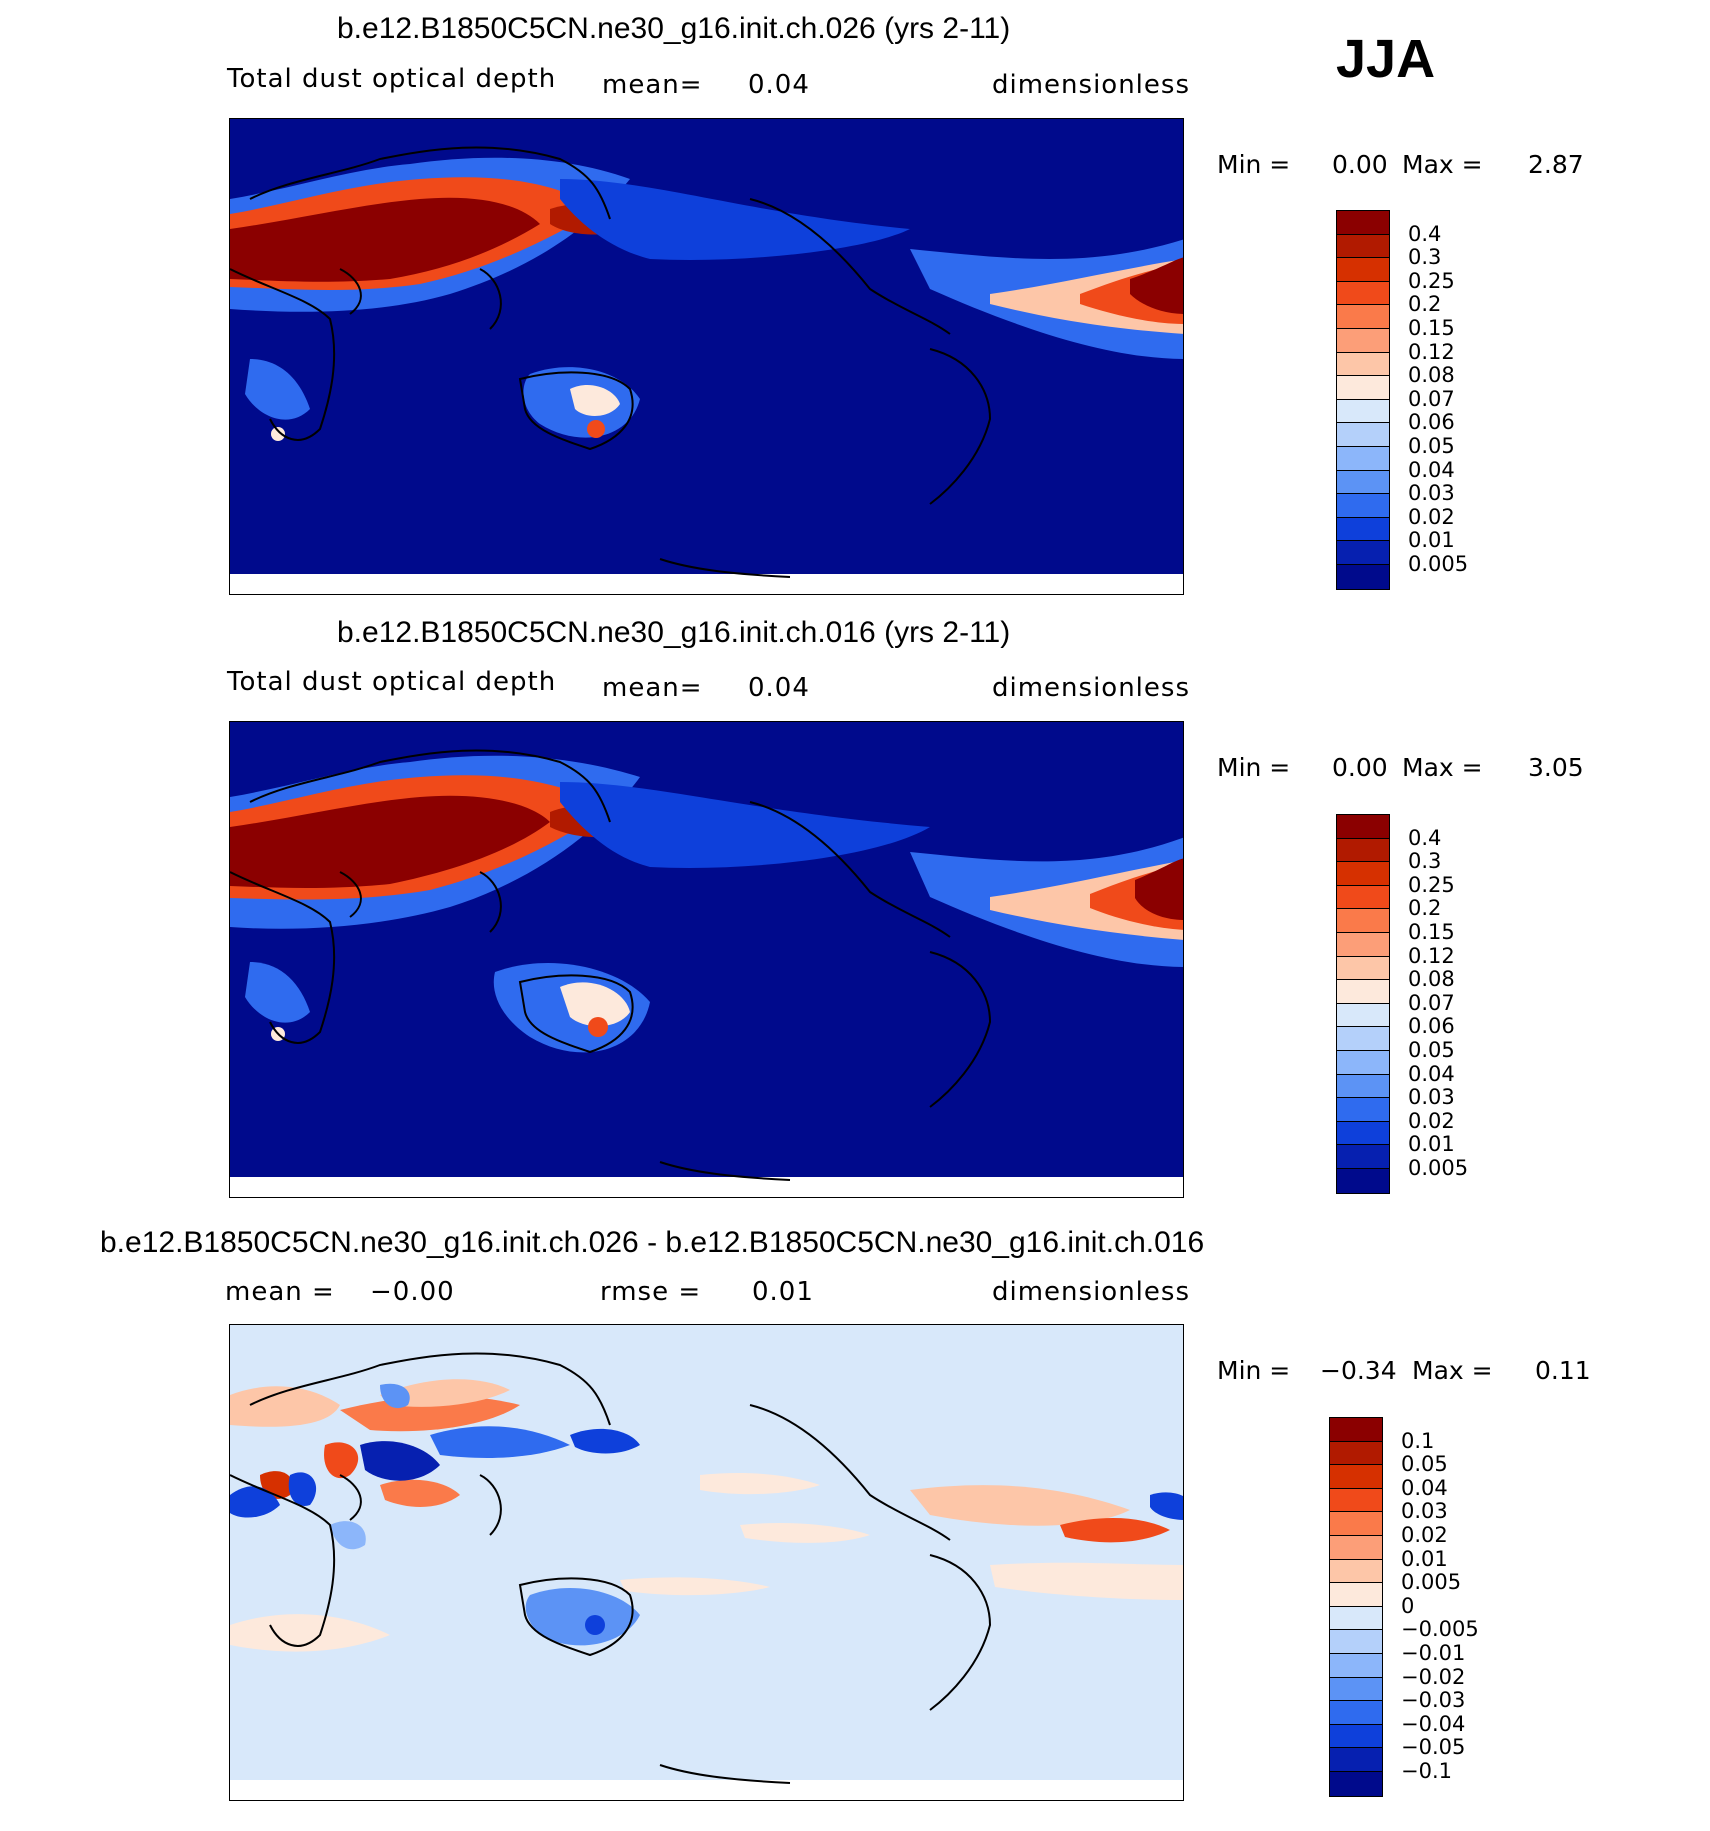 The height and width of the screenshot is (1831, 1710). What do you see at coordinates (1433, 1653) in the screenshot?
I see `colorbar-label: −0.01` at bounding box center [1433, 1653].